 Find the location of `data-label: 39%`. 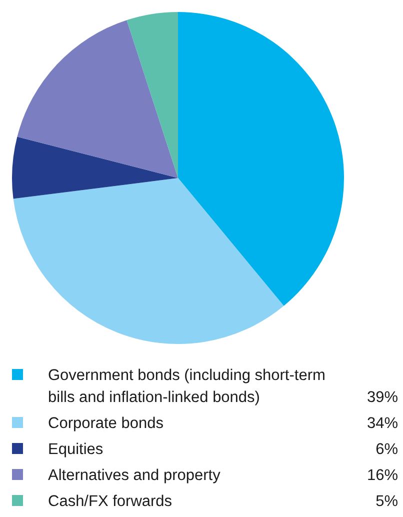

data-label: 39% is located at coordinates (382, 397).